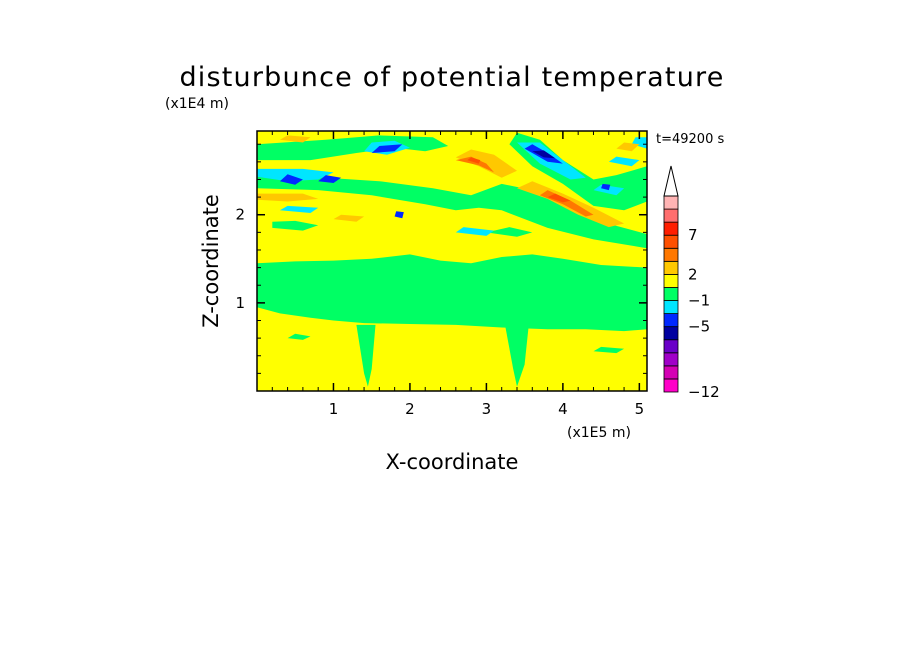 Image resolution: width=904 pixels, height=654 pixels. Describe the element at coordinates (410, 409) in the screenshot. I see `x-tick-label: 2` at that location.